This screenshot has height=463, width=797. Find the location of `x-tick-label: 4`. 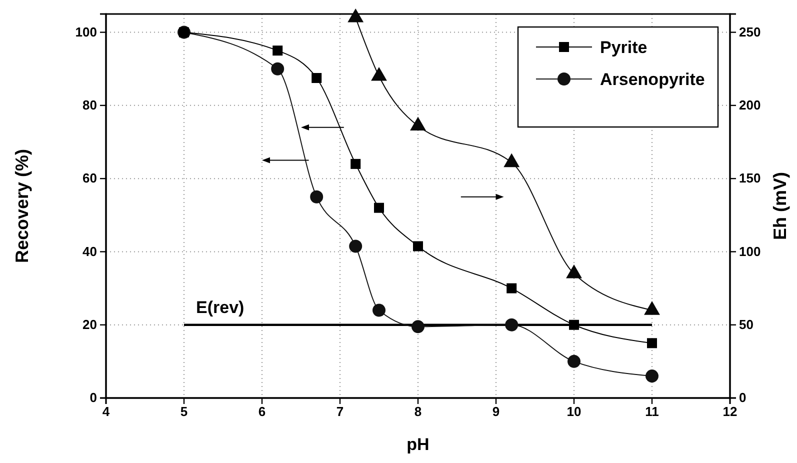

x-tick-label: 4 is located at coordinates (106, 412).